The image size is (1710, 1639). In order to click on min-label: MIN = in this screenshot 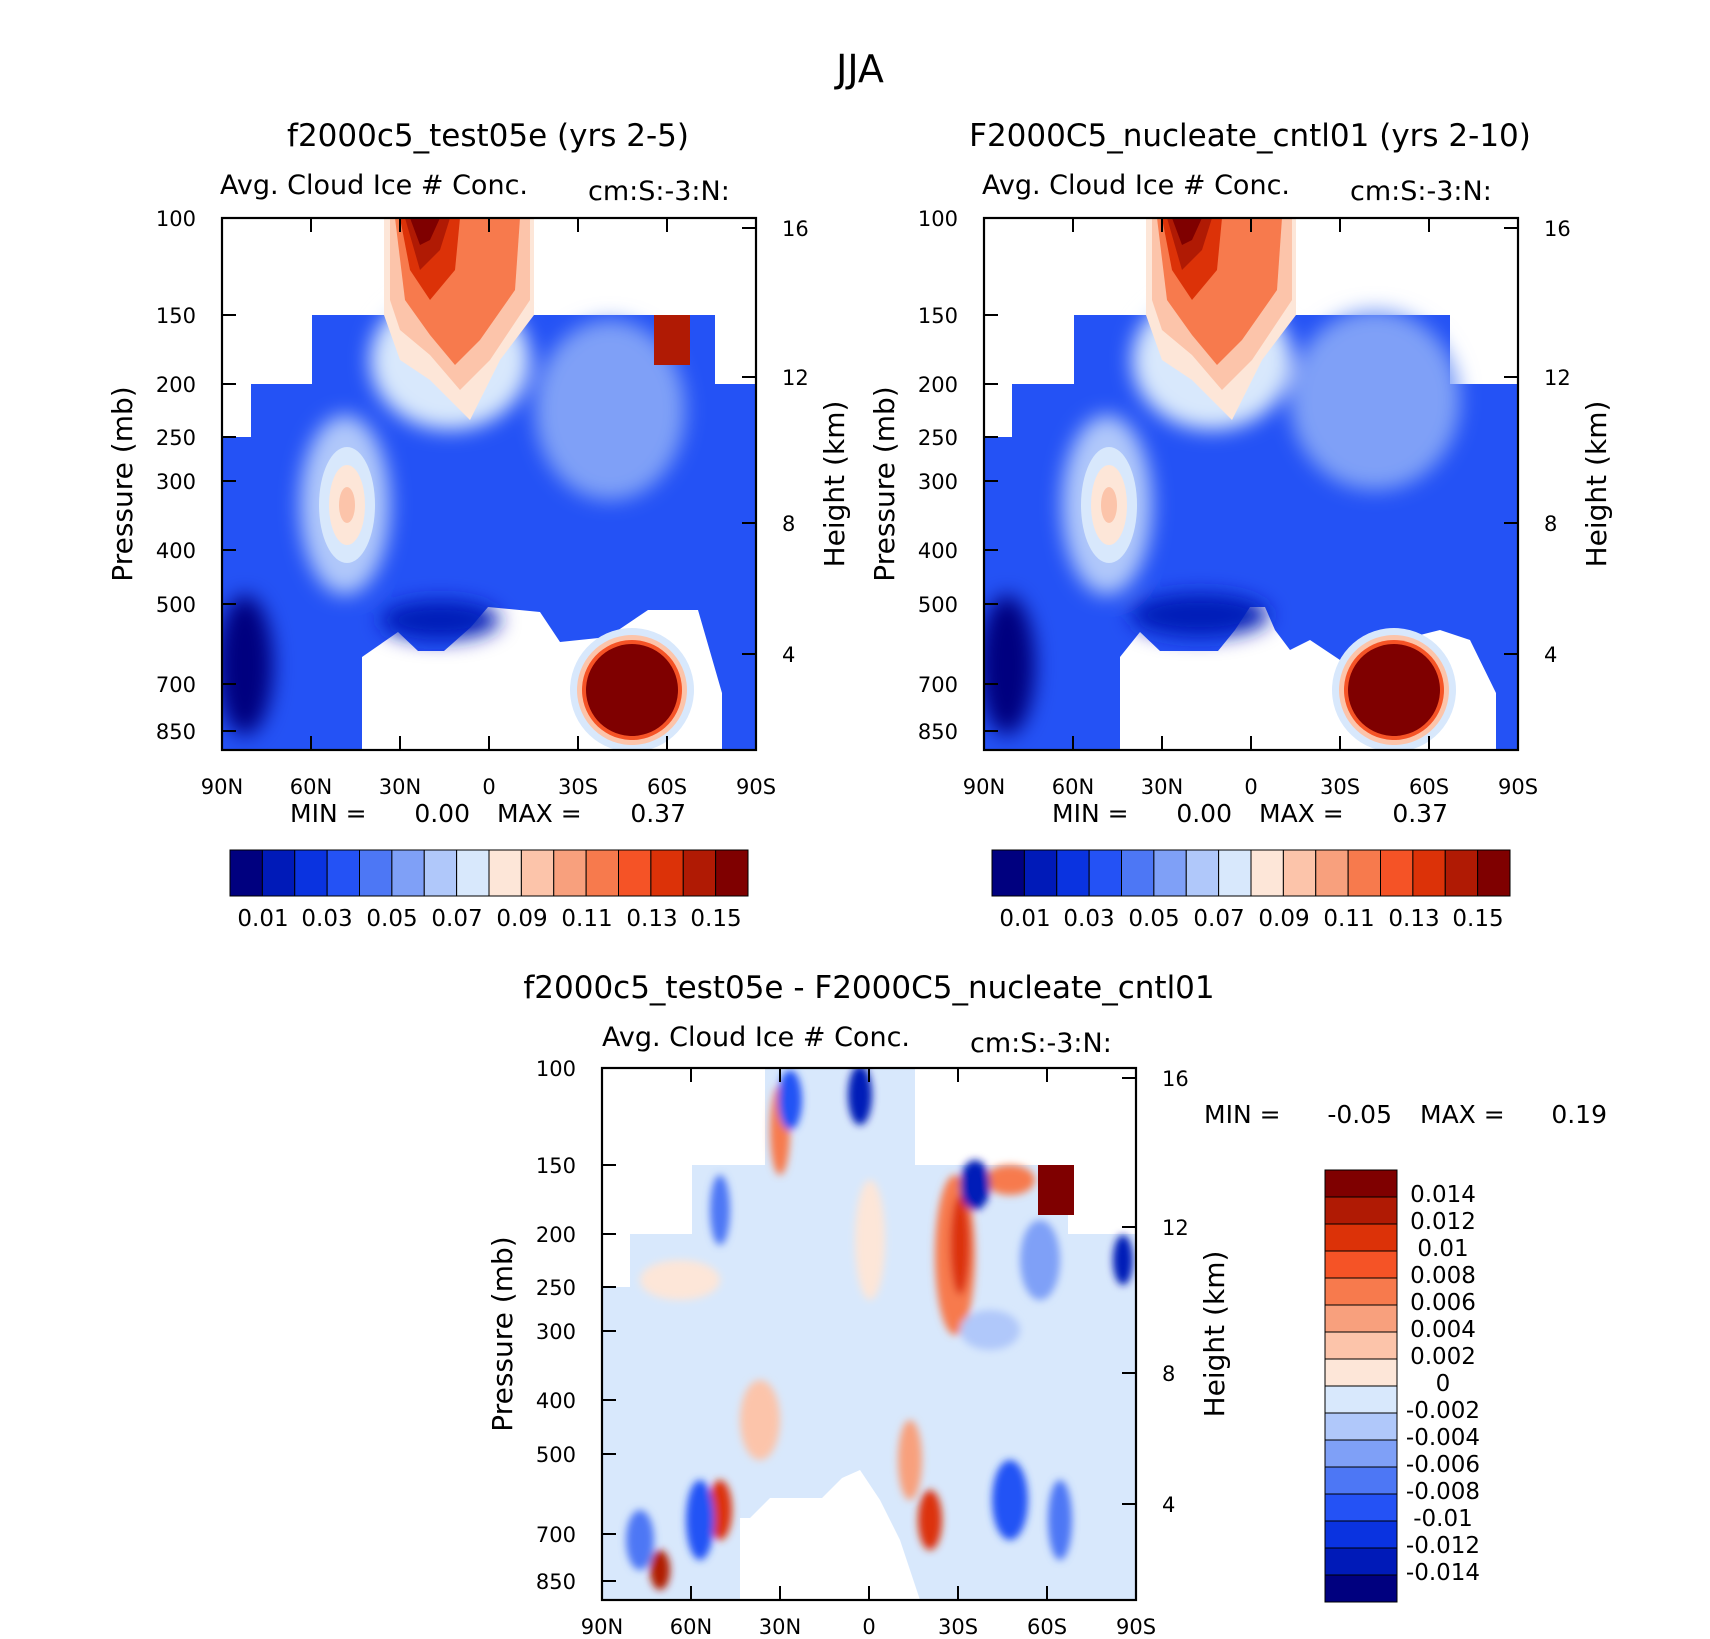, I will do `click(328, 813)`.